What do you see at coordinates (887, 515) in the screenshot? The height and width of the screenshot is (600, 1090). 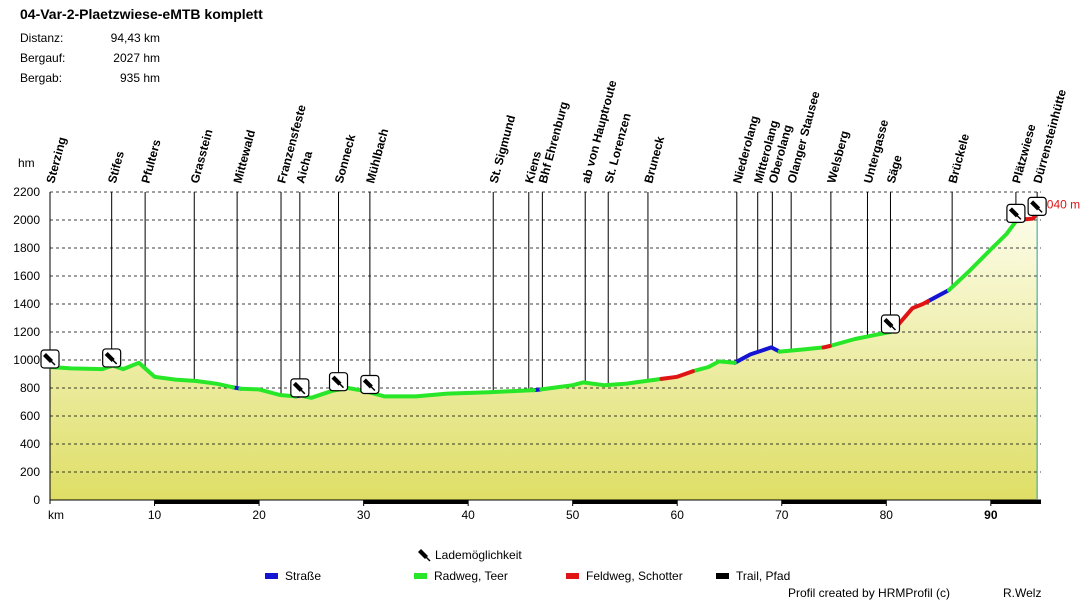 I see `x-tick-label: 80` at bounding box center [887, 515].